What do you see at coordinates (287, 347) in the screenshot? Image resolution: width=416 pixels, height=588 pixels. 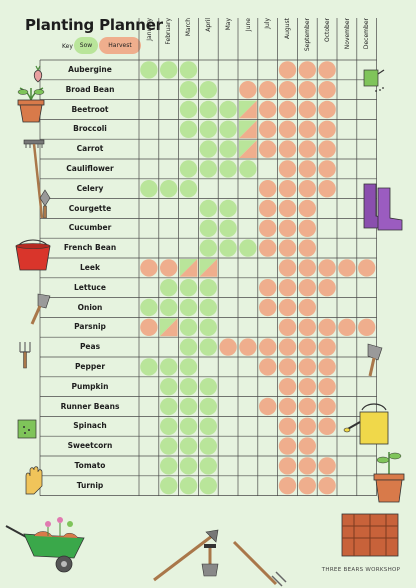 I see `cell-peas-august-harvest` at bounding box center [287, 347].